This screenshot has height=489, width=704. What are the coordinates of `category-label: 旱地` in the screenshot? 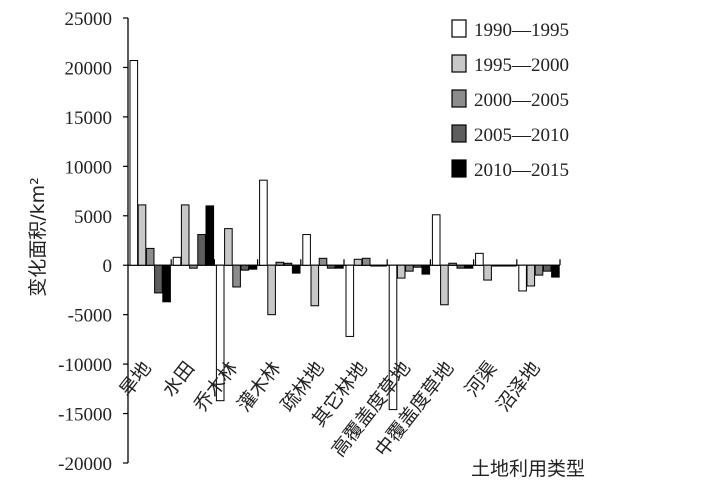 It's located at (135, 380).